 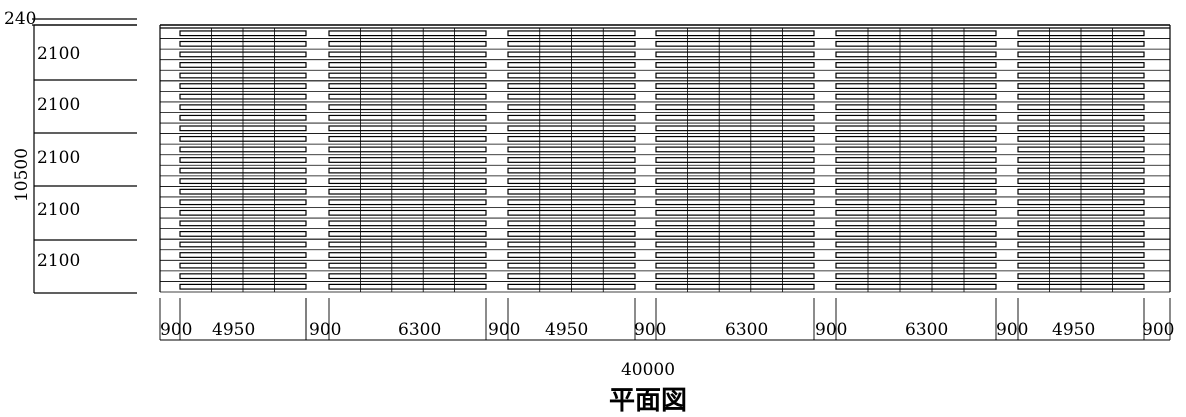 I want to click on col-dim-13: 900, so click(x=1158, y=330).